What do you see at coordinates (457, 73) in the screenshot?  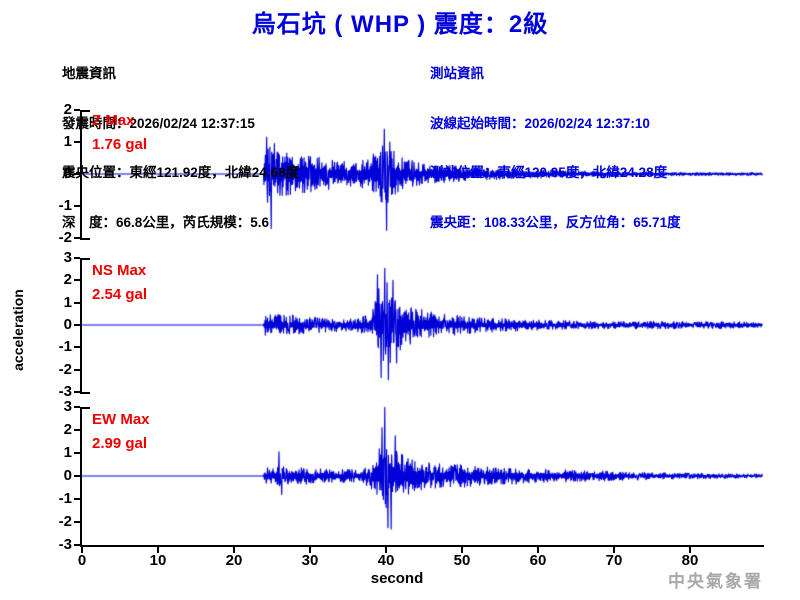 I see `station-info-heading: 測站資訊` at bounding box center [457, 73].